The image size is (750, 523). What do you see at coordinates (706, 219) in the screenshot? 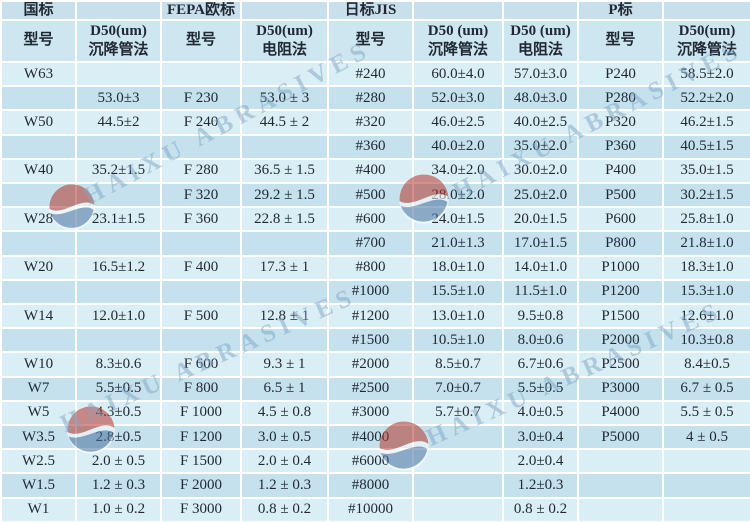
I see `table-cell: 25.8±1.0` at bounding box center [706, 219].